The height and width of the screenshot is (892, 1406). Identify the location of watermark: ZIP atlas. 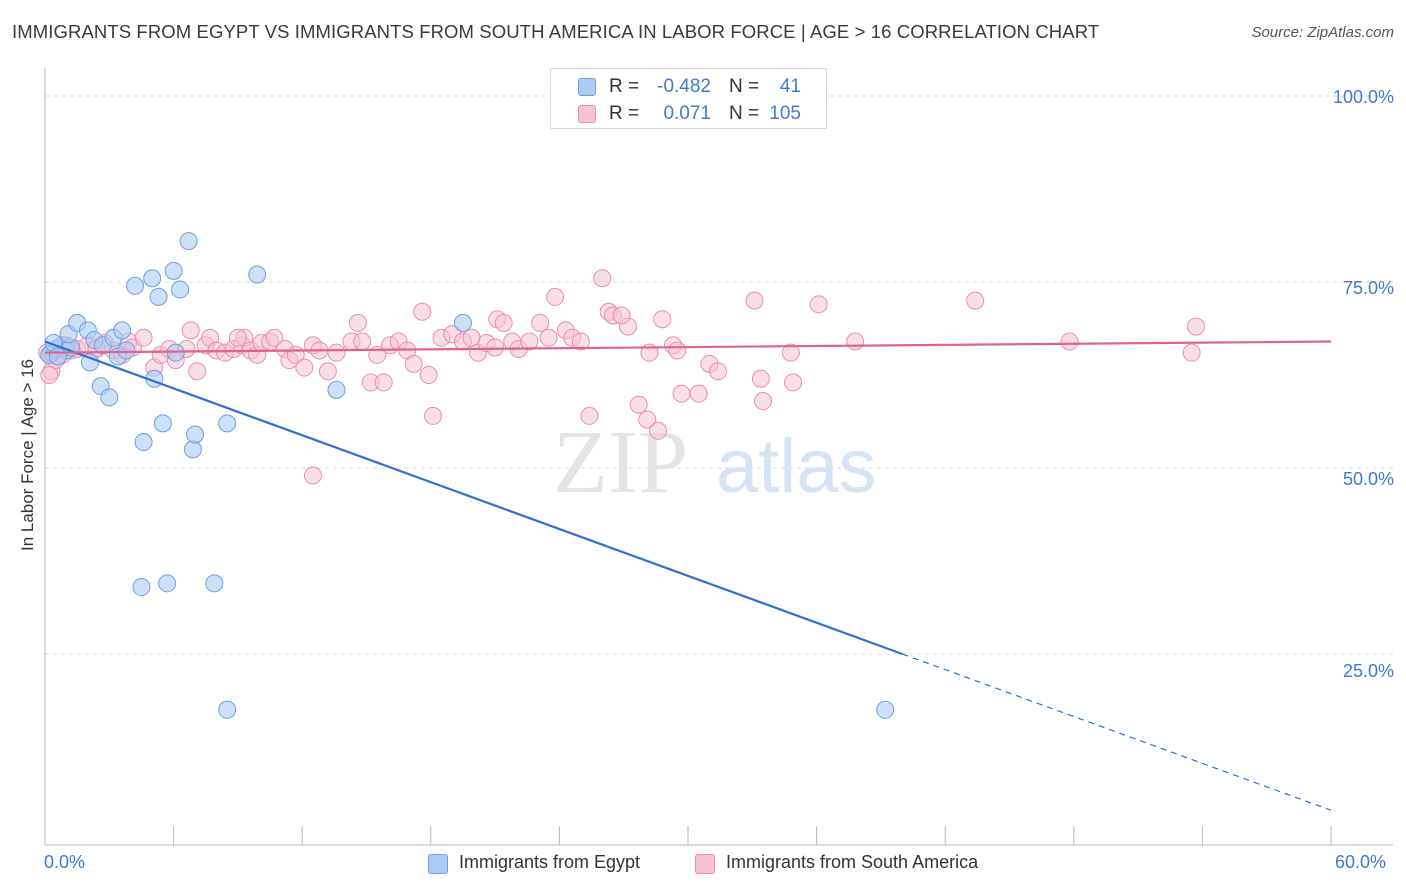
(715, 462).